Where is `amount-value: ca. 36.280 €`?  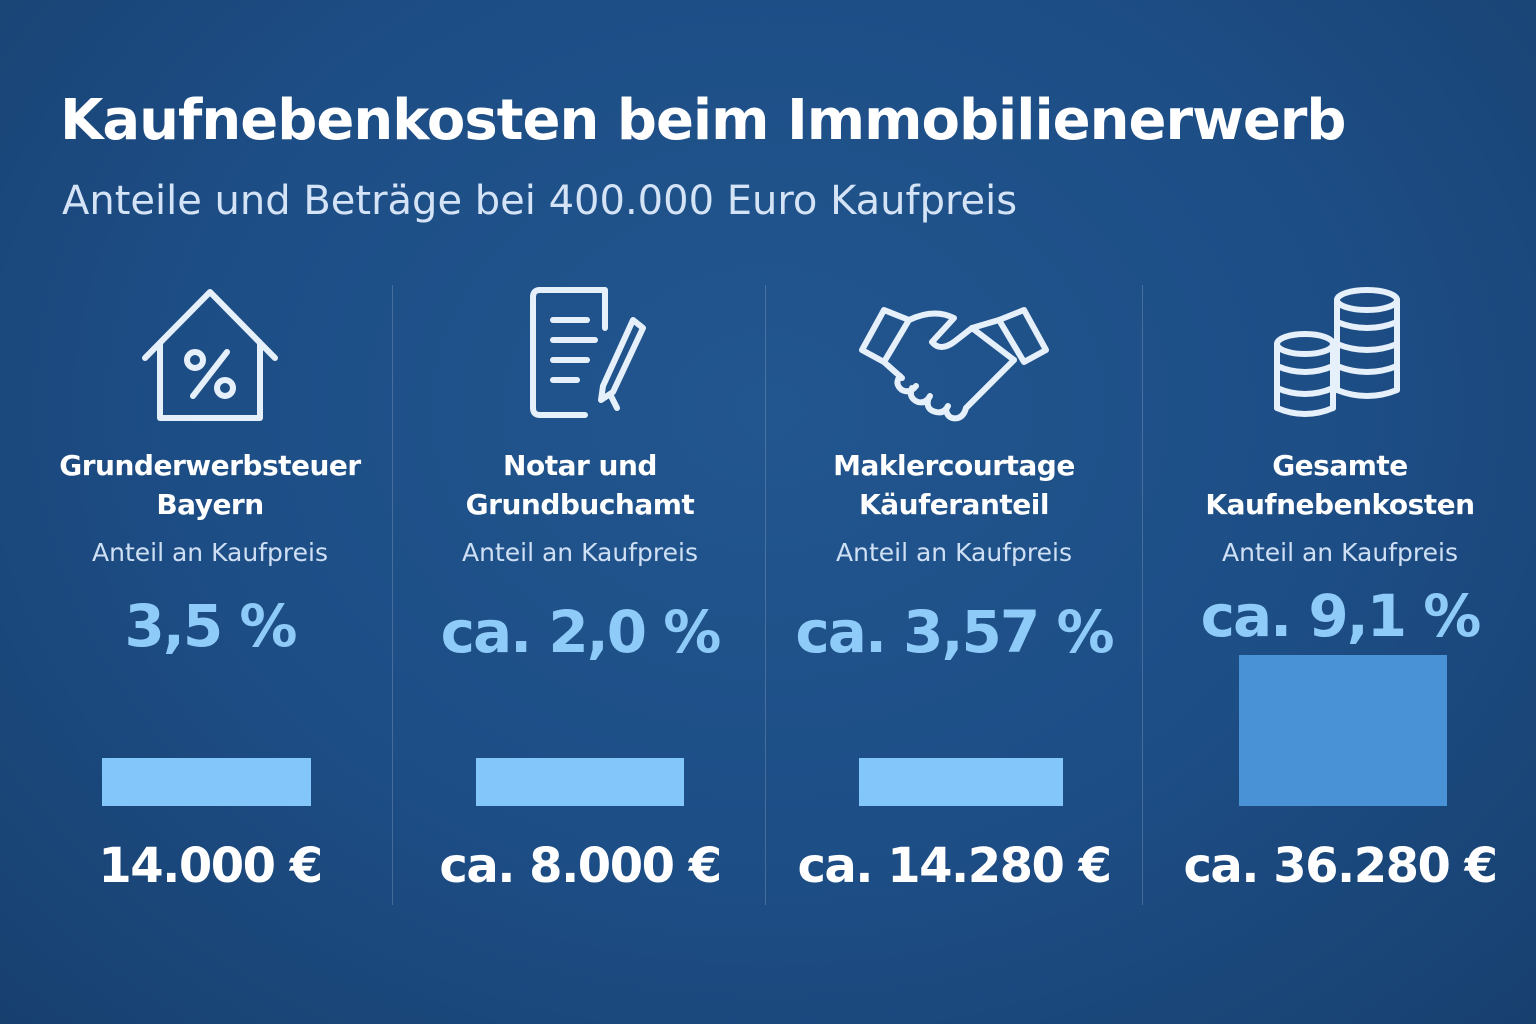
amount-value: ca. 36.280 € is located at coordinates (1340, 866).